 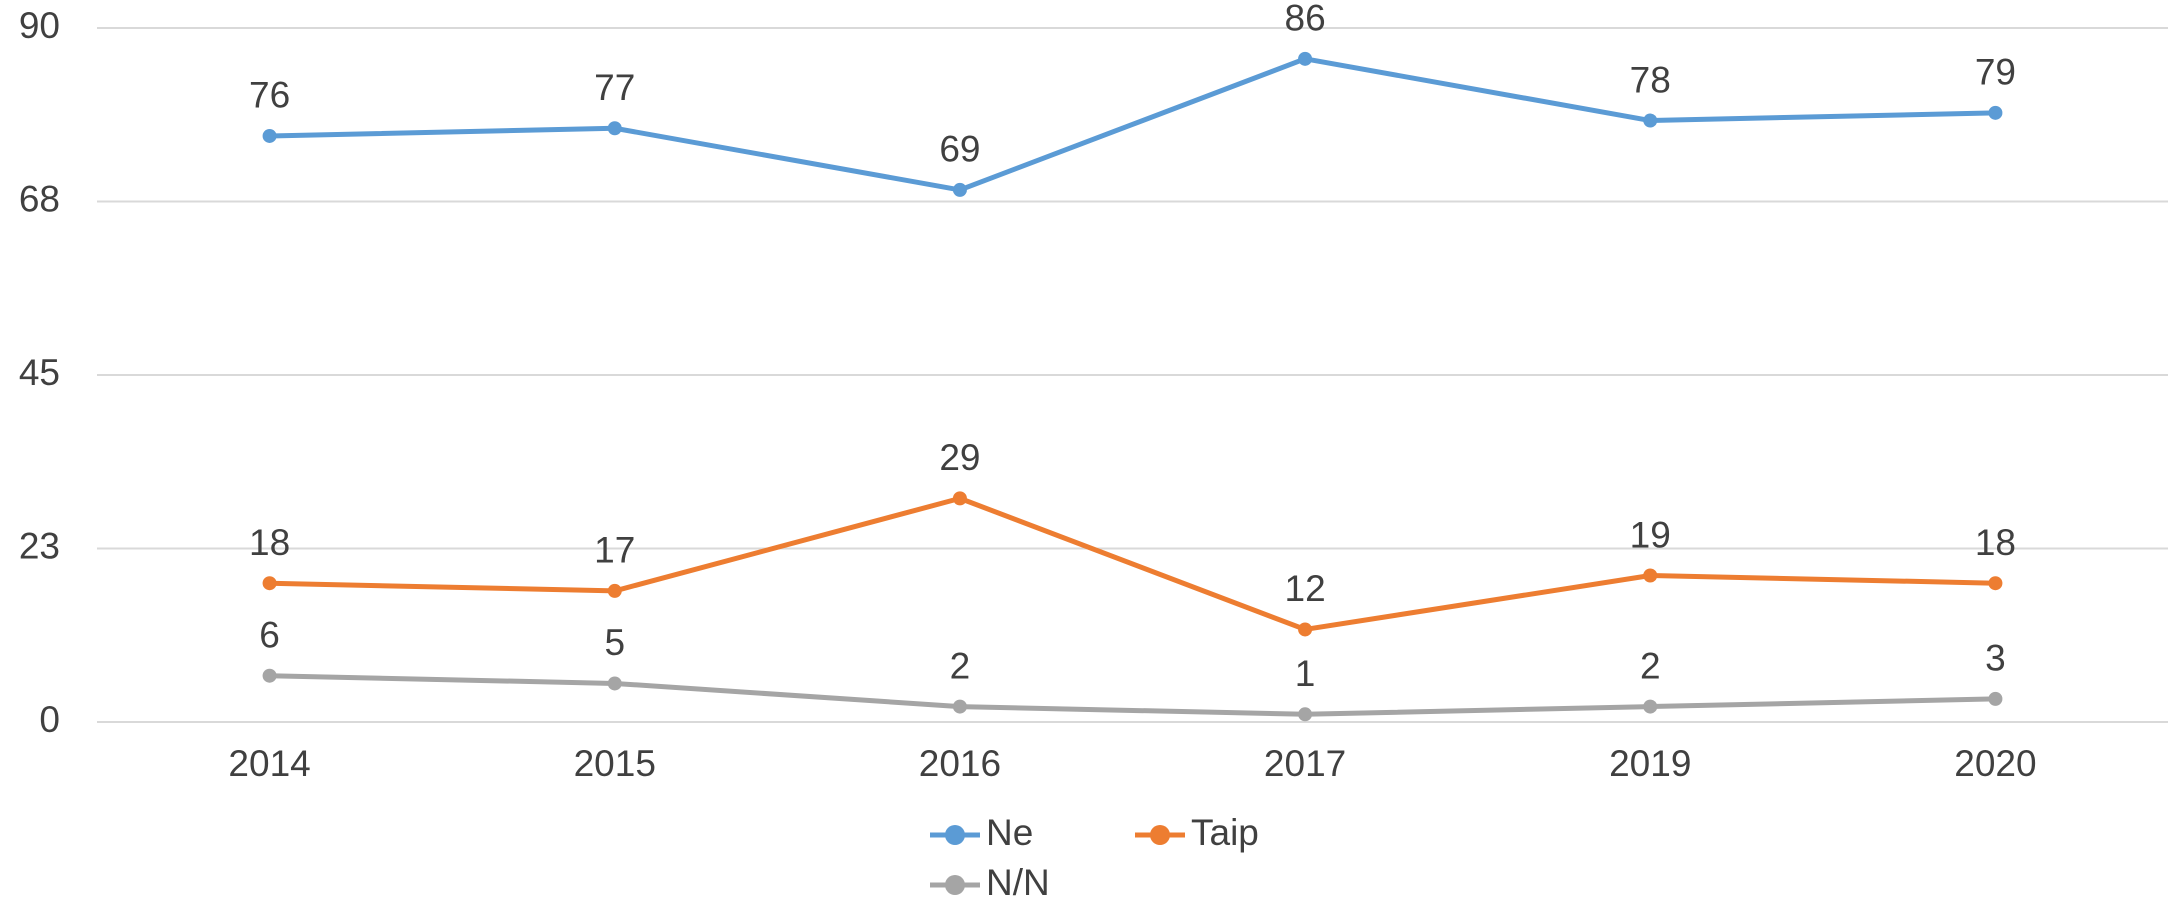 What do you see at coordinates (39, 25) in the screenshot?
I see `y-tick-label: 90` at bounding box center [39, 25].